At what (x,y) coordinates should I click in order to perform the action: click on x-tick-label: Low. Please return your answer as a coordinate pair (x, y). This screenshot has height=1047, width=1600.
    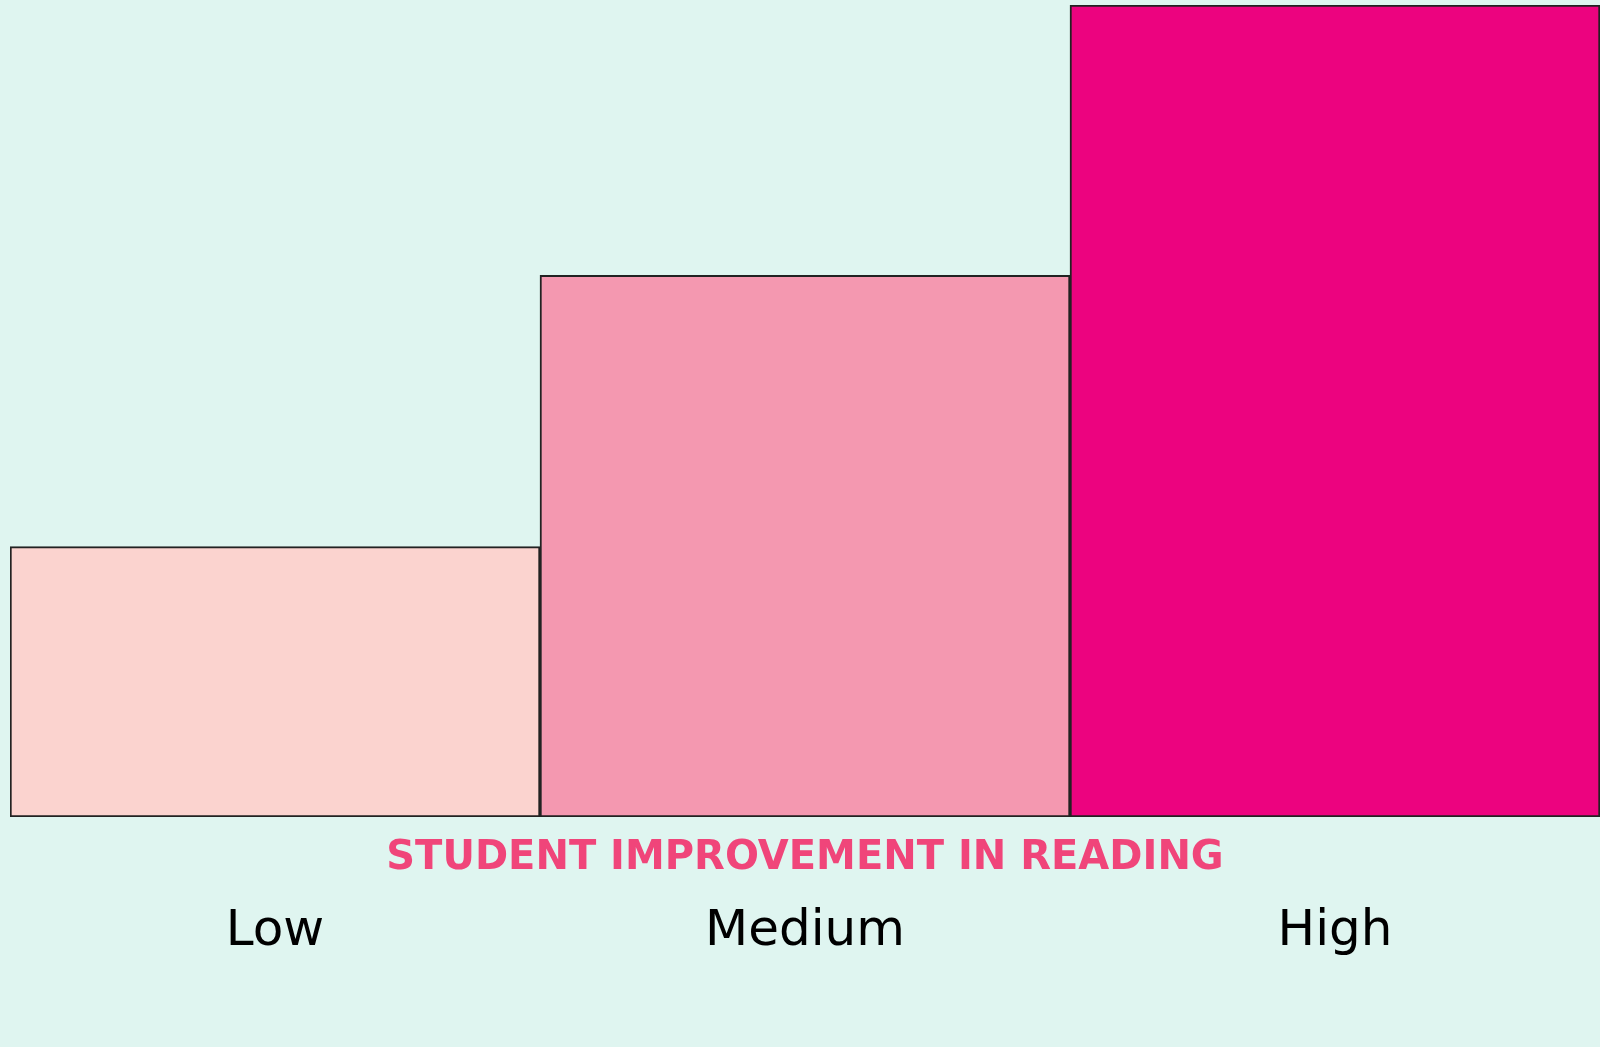
    Looking at the image, I should click on (275, 927).